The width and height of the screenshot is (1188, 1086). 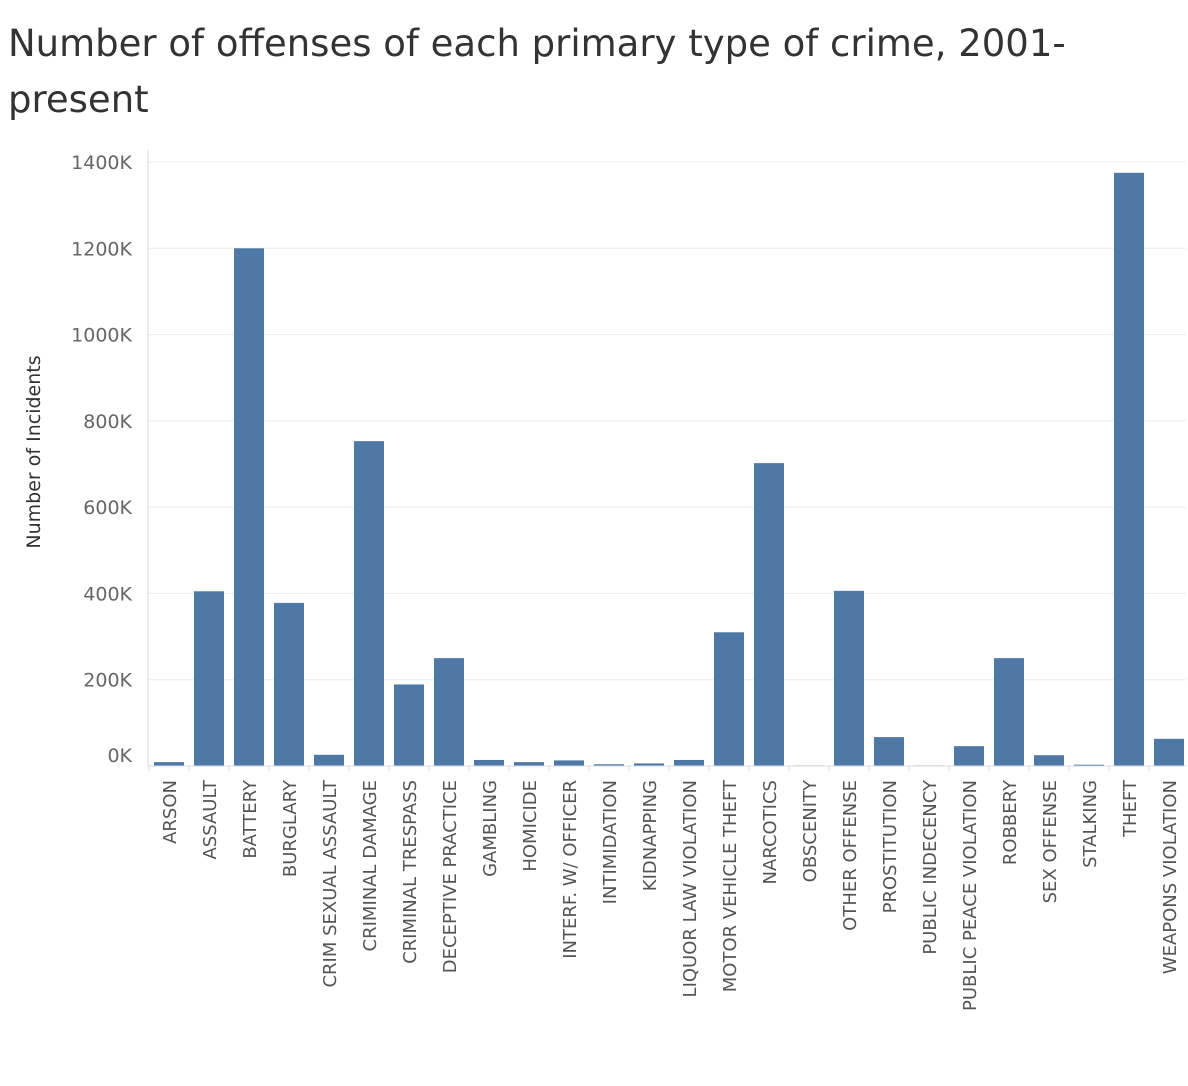 What do you see at coordinates (107, 422) in the screenshot?
I see `y-tick-label: 800K` at bounding box center [107, 422].